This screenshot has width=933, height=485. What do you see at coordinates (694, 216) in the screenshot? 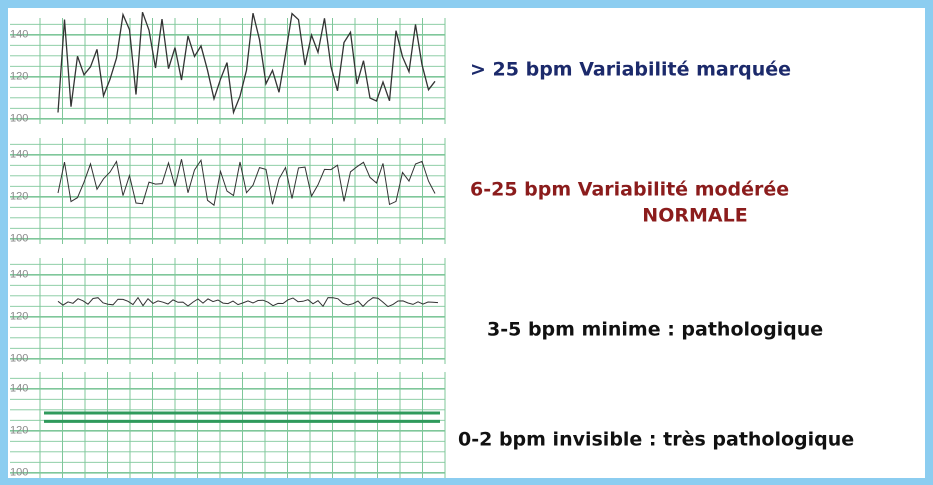
I see `caption: NORMALE` at bounding box center [694, 216].